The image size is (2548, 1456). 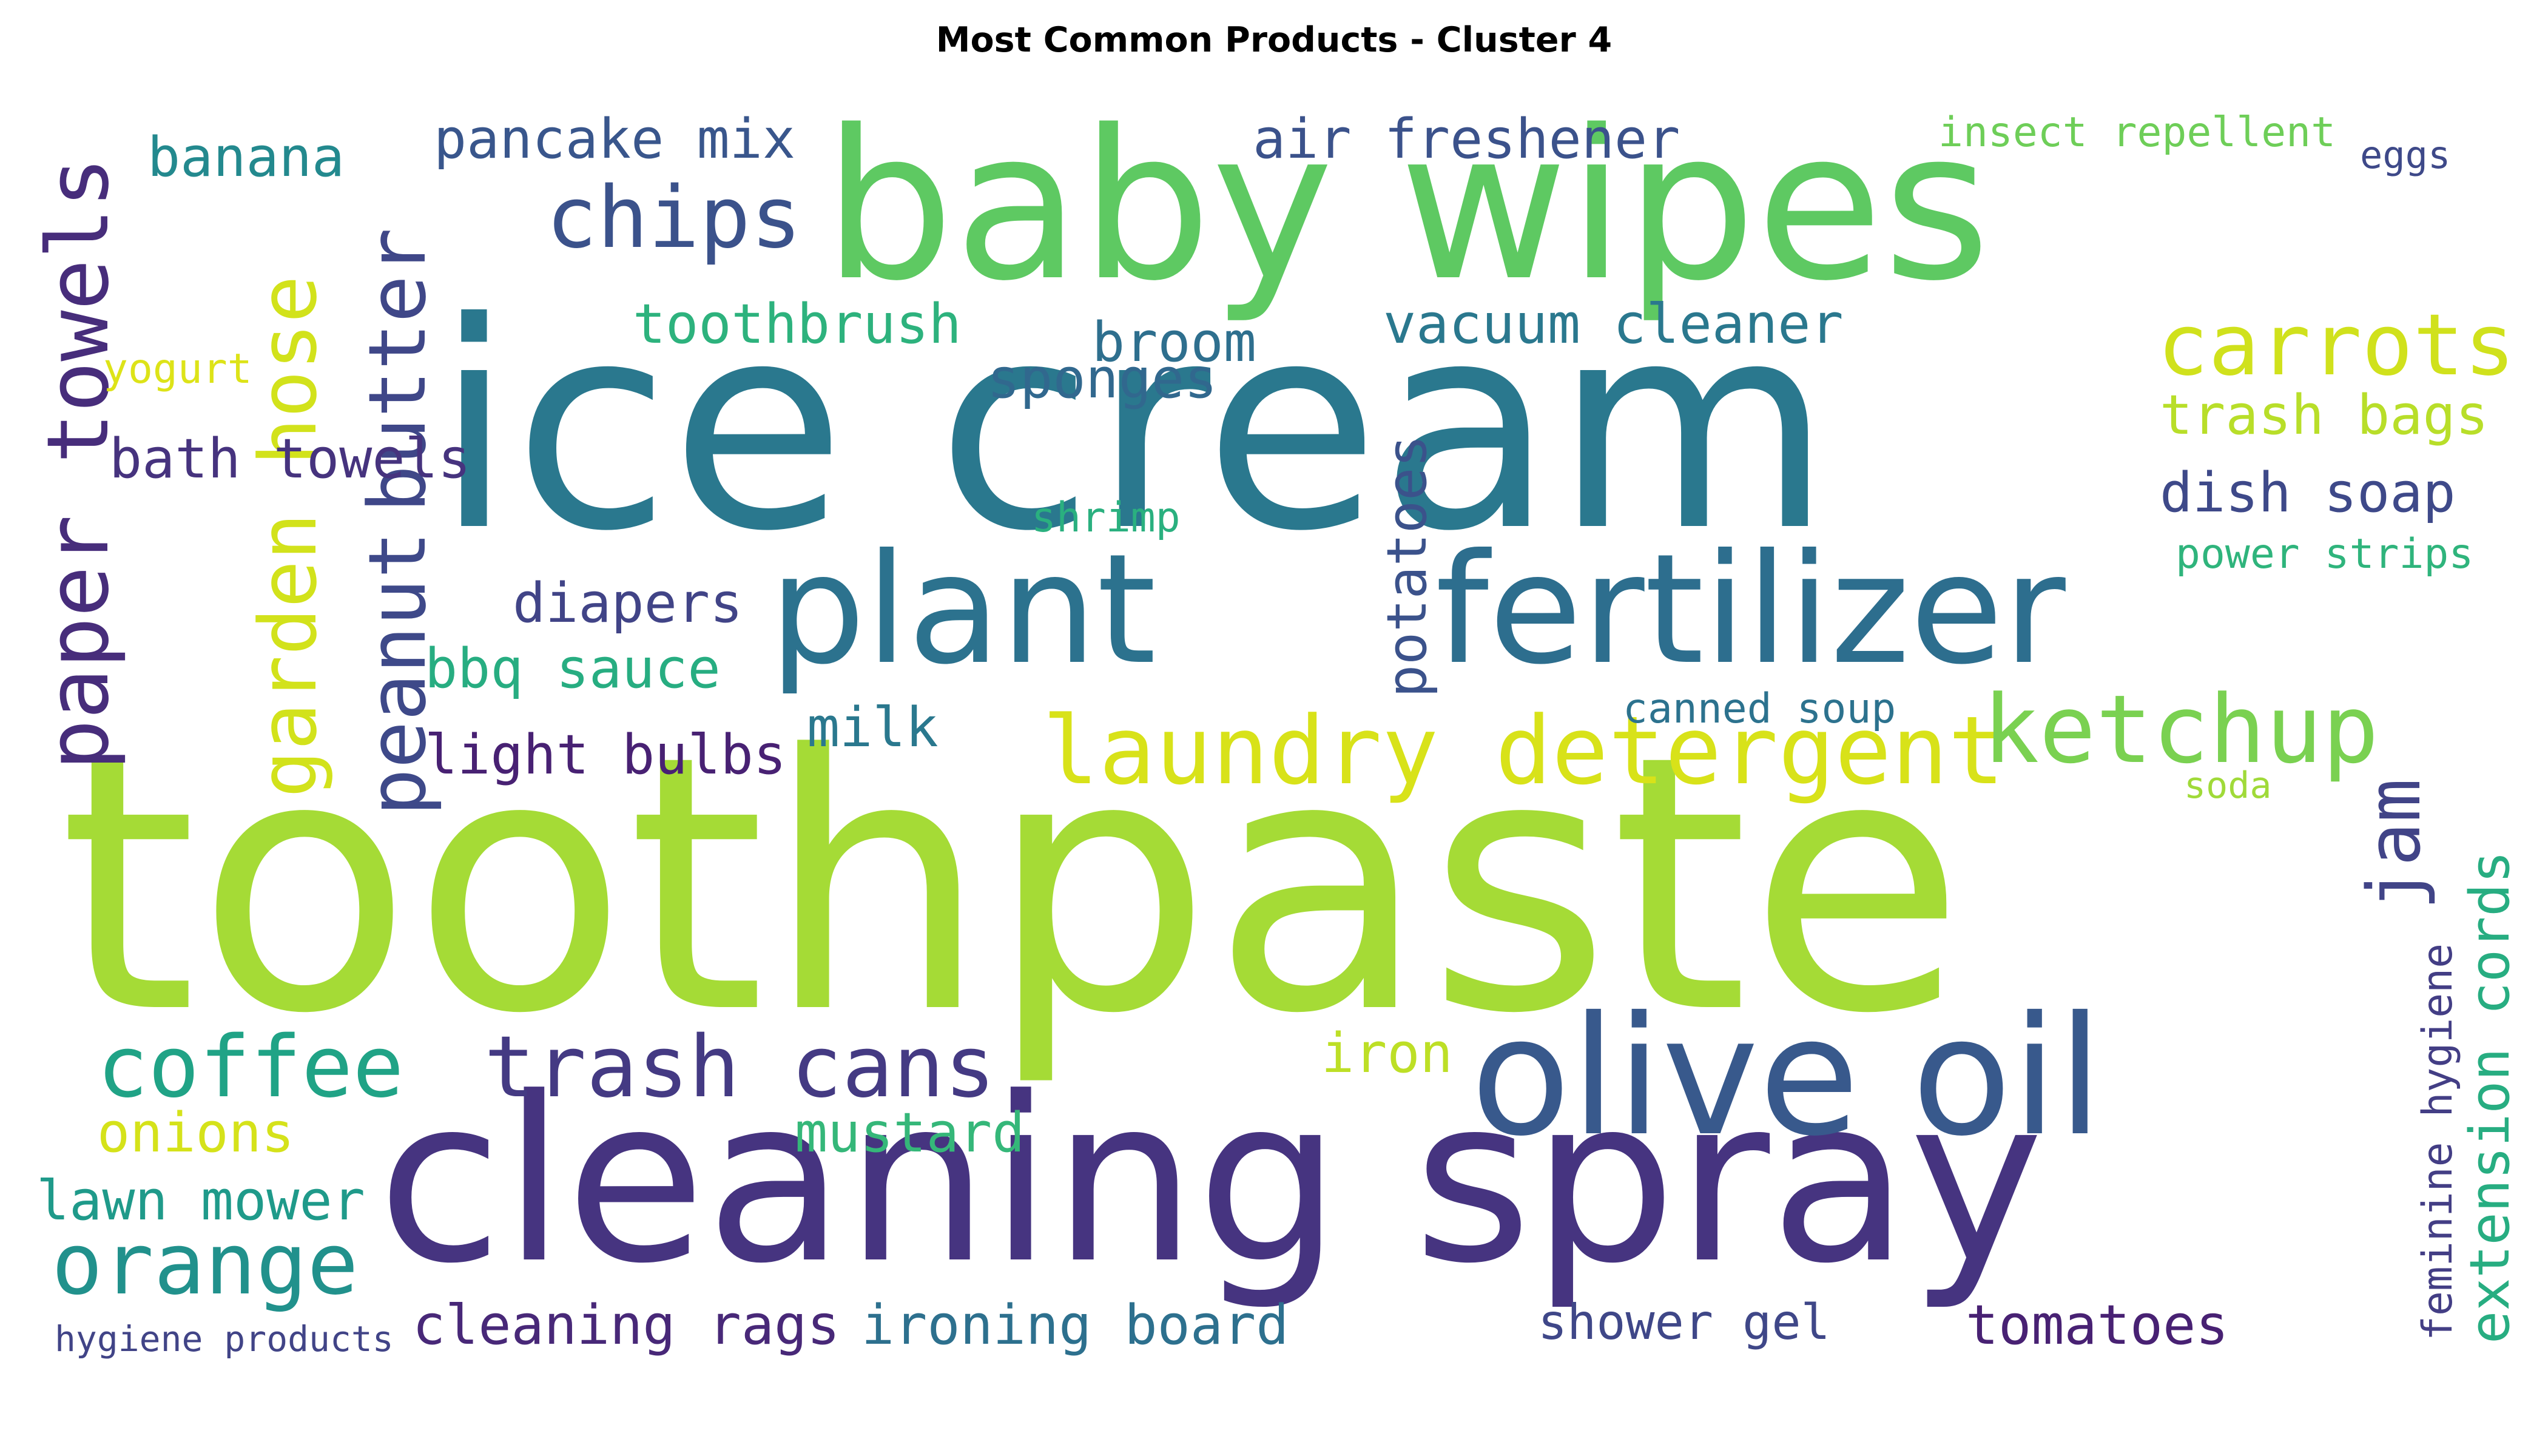 What do you see at coordinates (224, 1339) in the screenshot?
I see `word-hygiene-products: hygiene products` at bounding box center [224, 1339].